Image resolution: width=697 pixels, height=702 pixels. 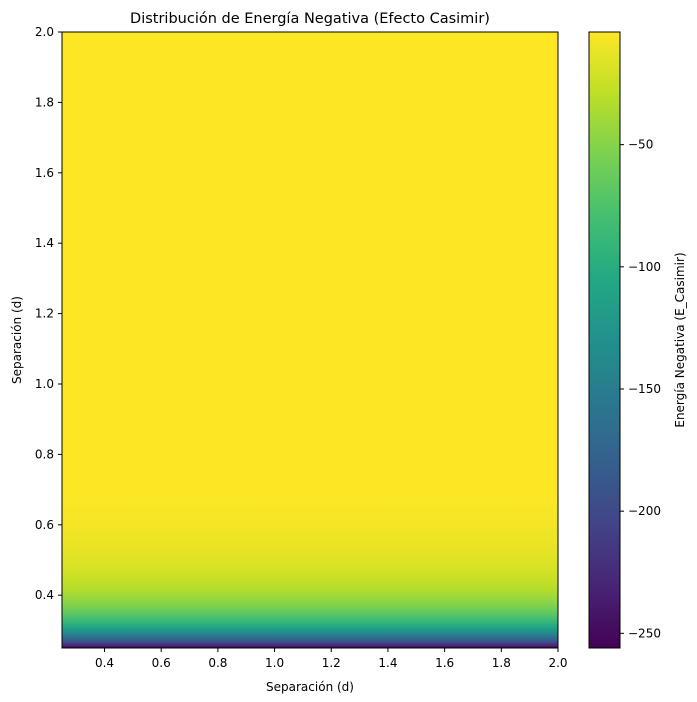 What do you see at coordinates (387, 663) in the screenshot?
I see `x-tick-label: 1.4` at bounding box center [387, 663].